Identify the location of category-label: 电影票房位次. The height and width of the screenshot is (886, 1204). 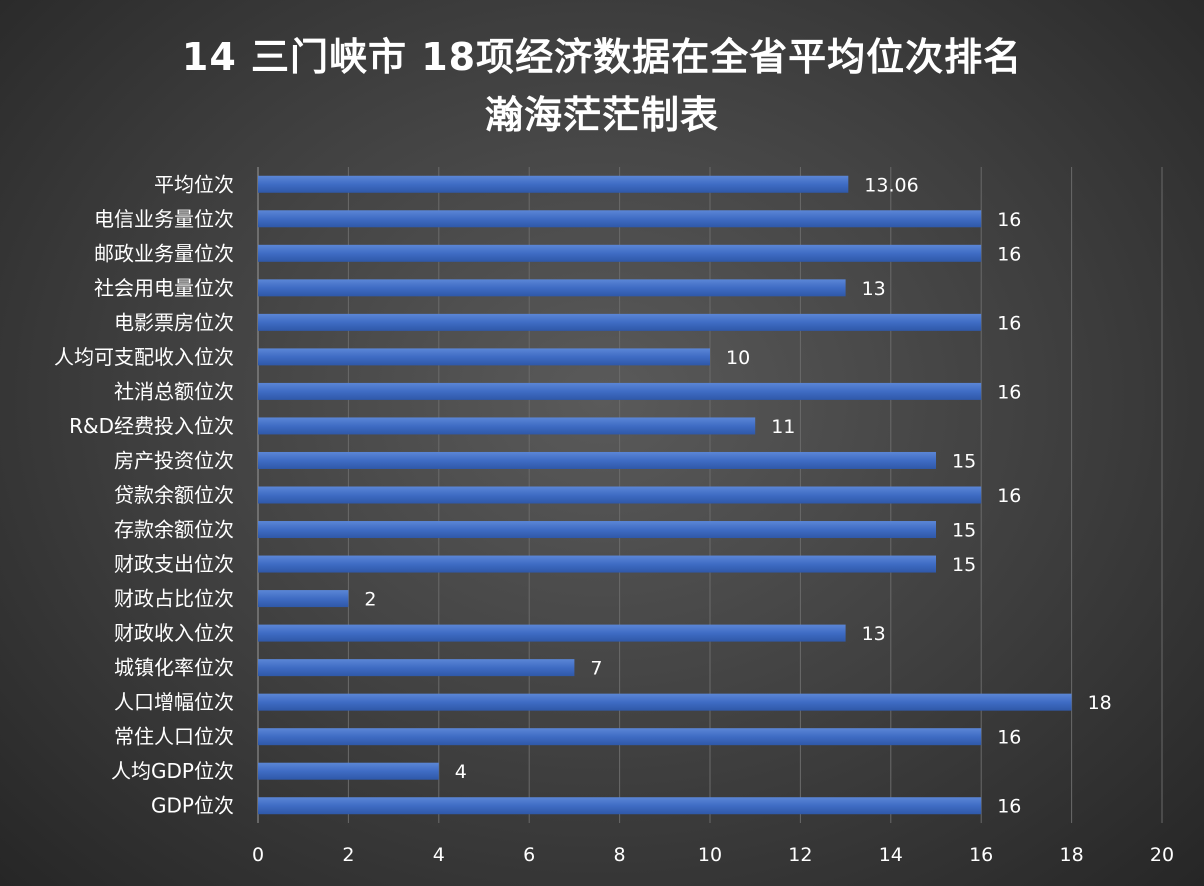
(174, 322).